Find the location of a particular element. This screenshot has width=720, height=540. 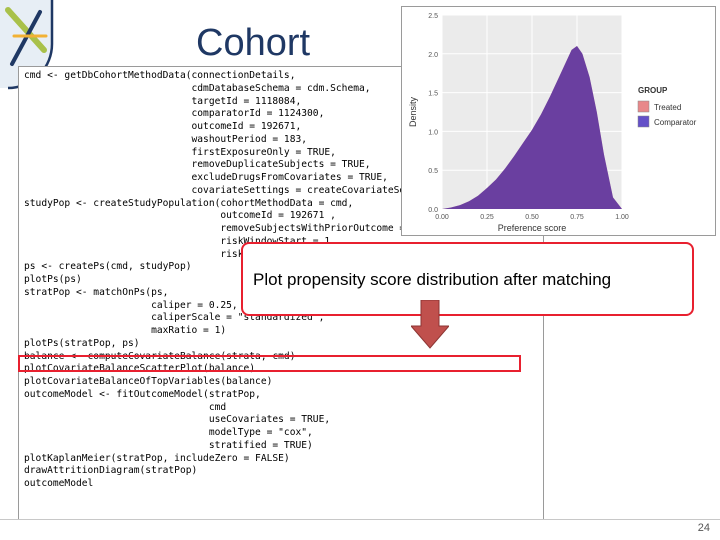

code-line: outcomeId = 192671 , is located at coordinates (278, 216).